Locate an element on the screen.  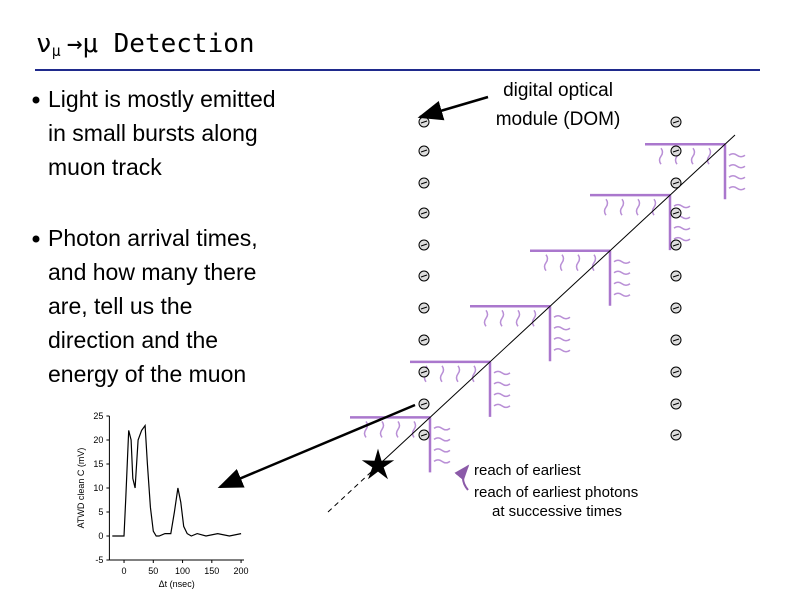
bullet-text: in small bursts along is located at coordinates (153, 133).